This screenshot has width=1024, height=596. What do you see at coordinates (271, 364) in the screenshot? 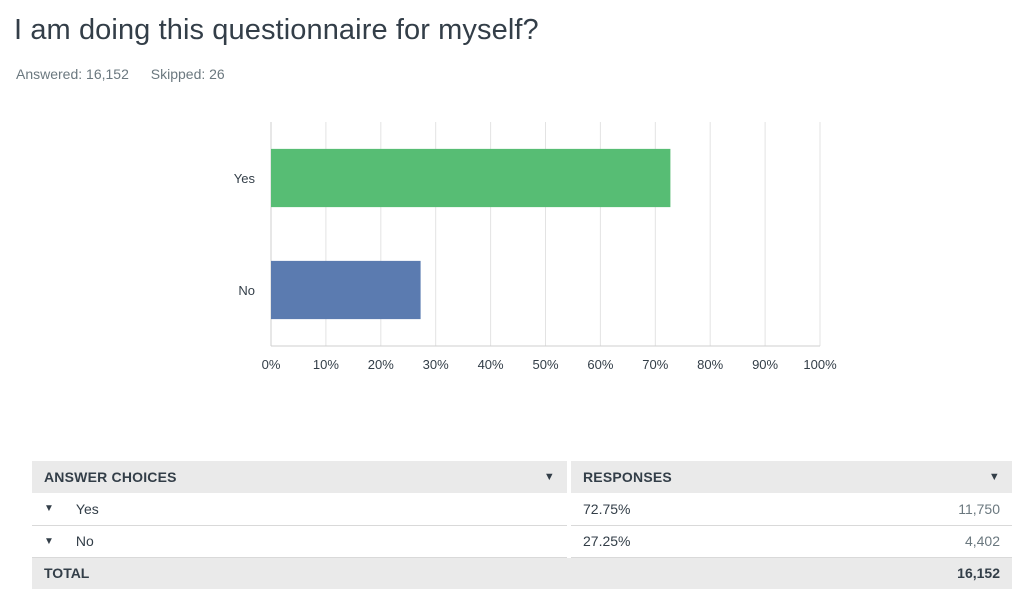
I see `x-tick-label: 0%` at bounding box center [271, 364].